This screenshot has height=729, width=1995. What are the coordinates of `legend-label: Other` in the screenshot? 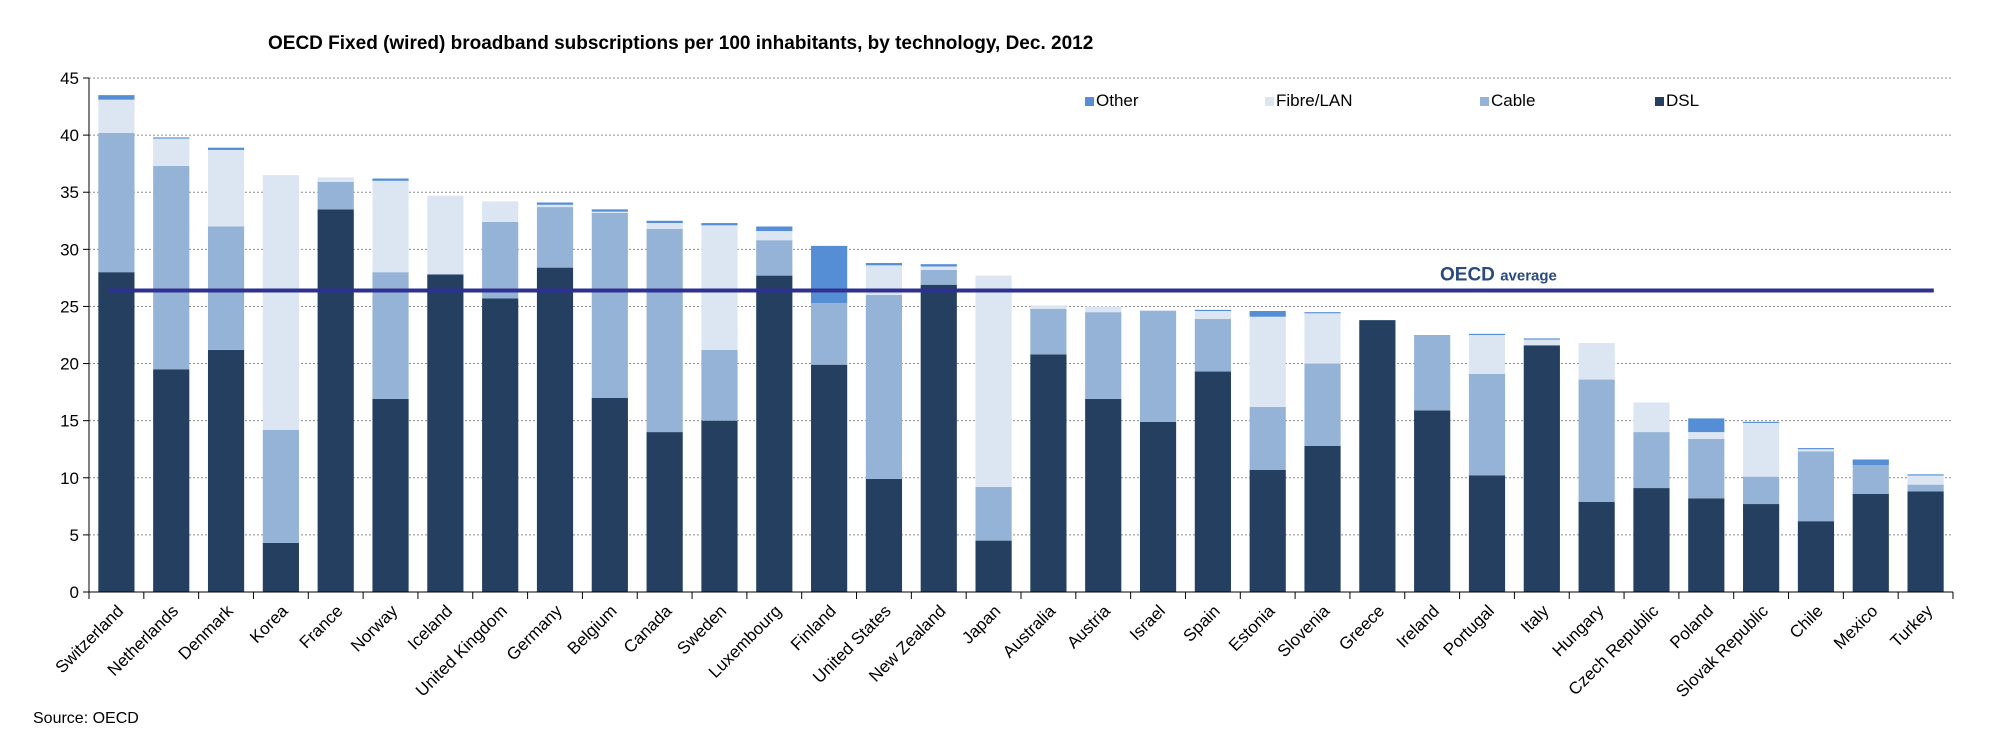 It's located at (1117, 100).